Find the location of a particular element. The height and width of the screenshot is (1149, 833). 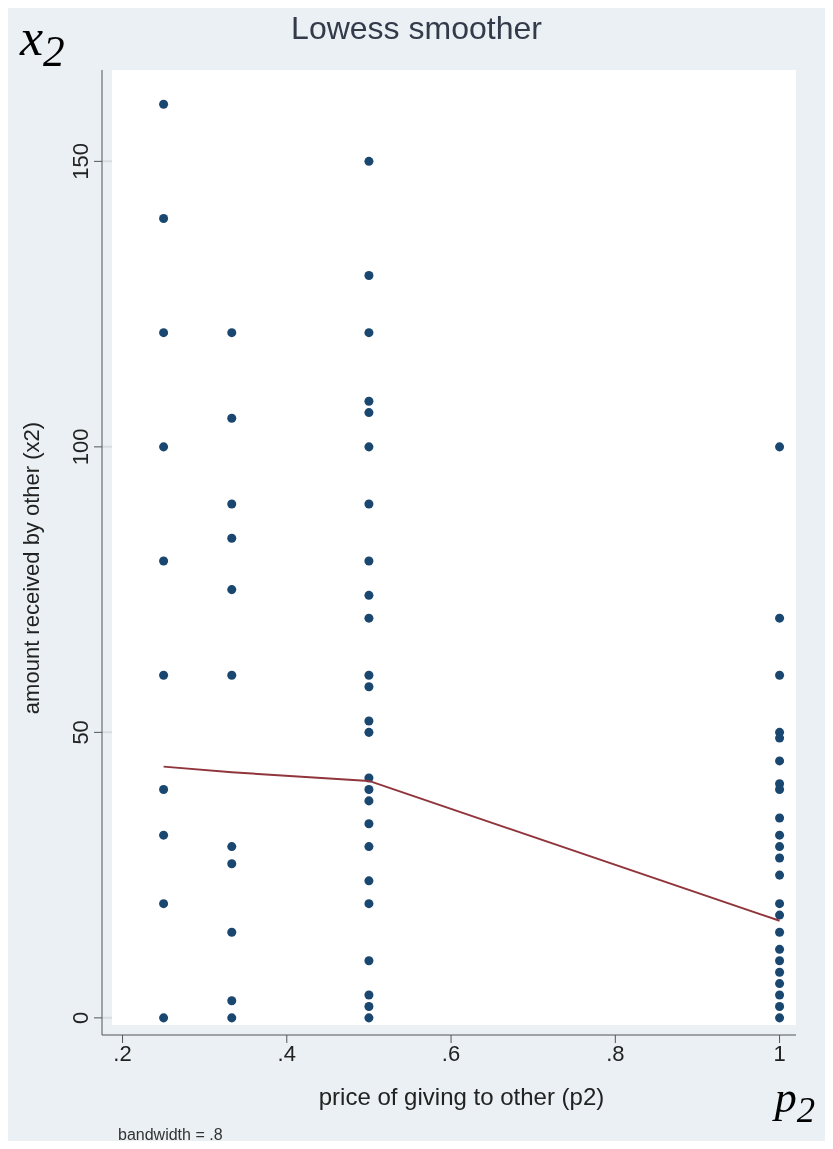

x-axis-title: price of giving to other (p2) is located at coordinates (461, 1096).